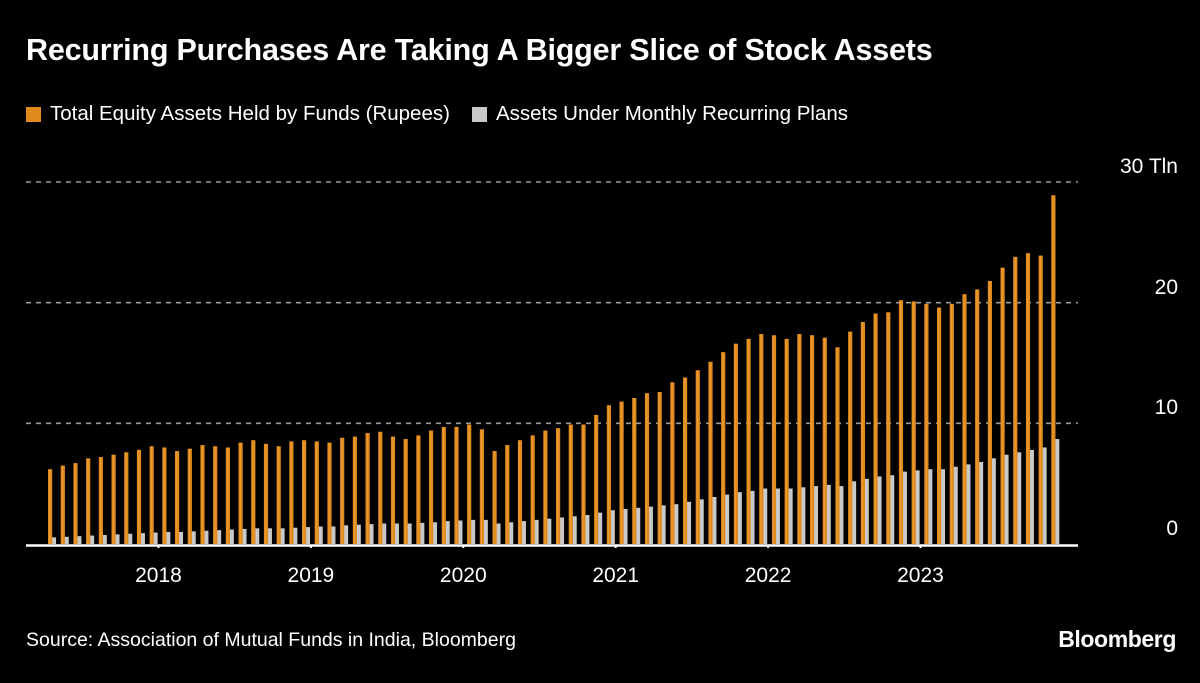  What do you see at coordinates (672, 113) in the screenshot?
I see `legend-label-sip: Assets Under Monthly Recurring Plans` at bounding box center [672, 113].